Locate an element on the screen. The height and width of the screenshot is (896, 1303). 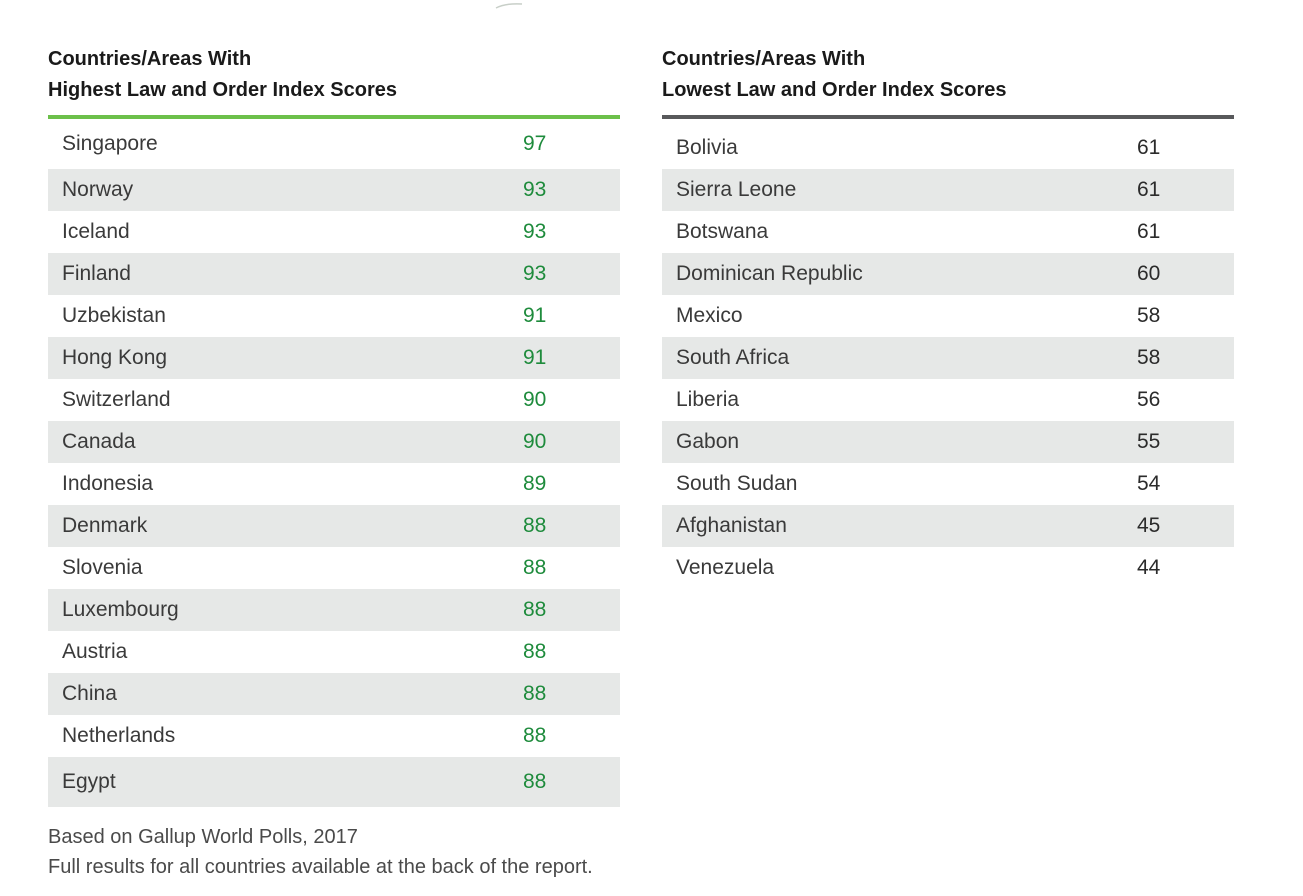
lowest-table-row: Mexico 58 is located at coordinates (948, 316).